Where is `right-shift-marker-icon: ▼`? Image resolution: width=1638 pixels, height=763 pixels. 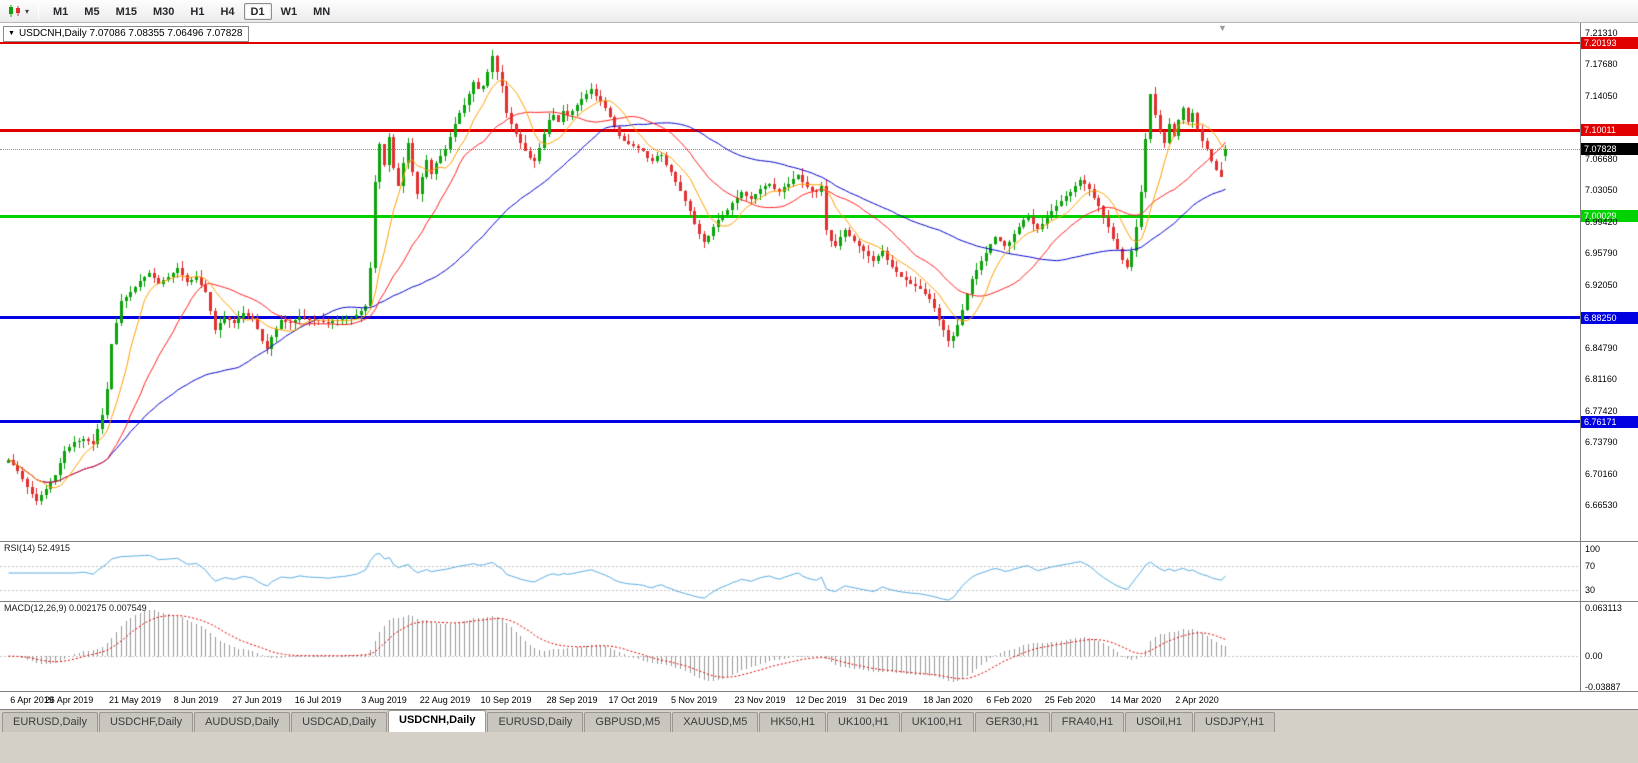
right-shift-marker-icon: ▼ is located at coordinates (1222, 28).